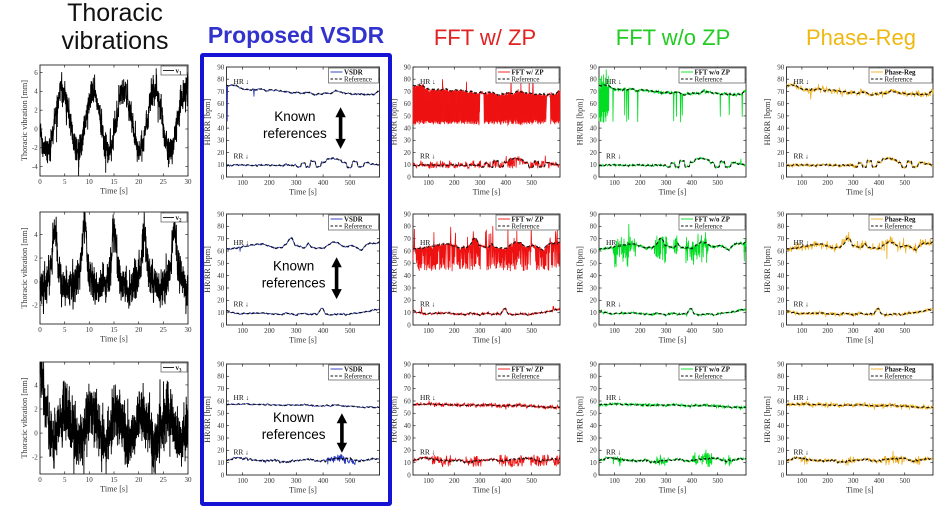 The height and width of the screenshot is (524, 950). What do you see at coordinates (294, 116) in the screenshot?
I see `svg-text: Known` at bounding box center [294, 116].